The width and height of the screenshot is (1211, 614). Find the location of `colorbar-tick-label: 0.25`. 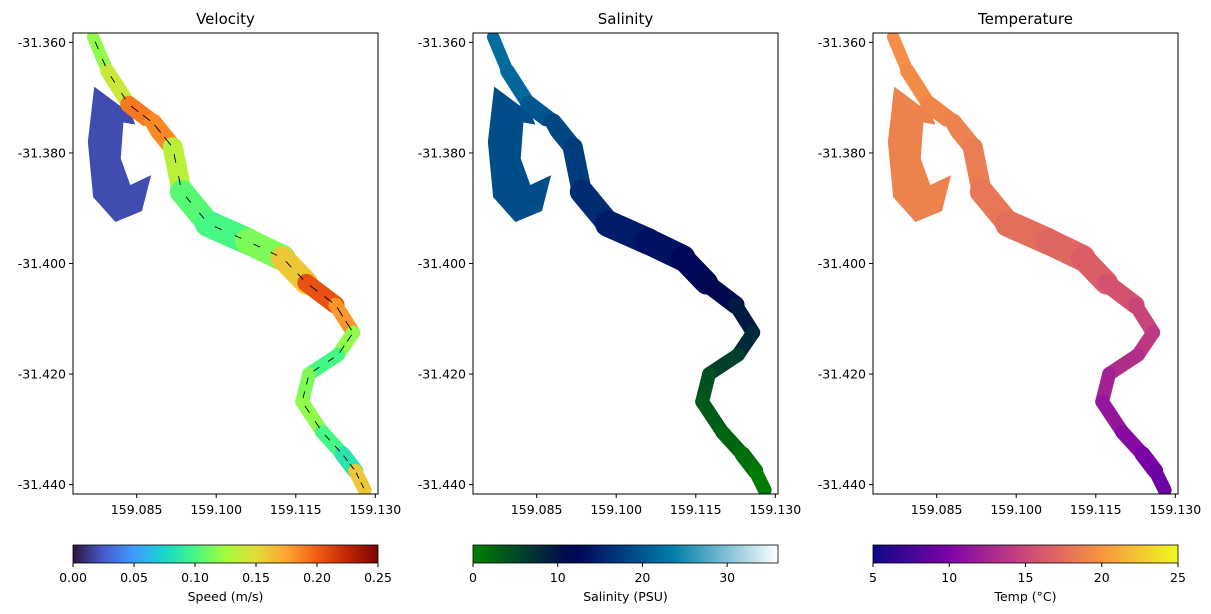

colorbar-tick-label: 0.25 is located at coordinates (378, 577).